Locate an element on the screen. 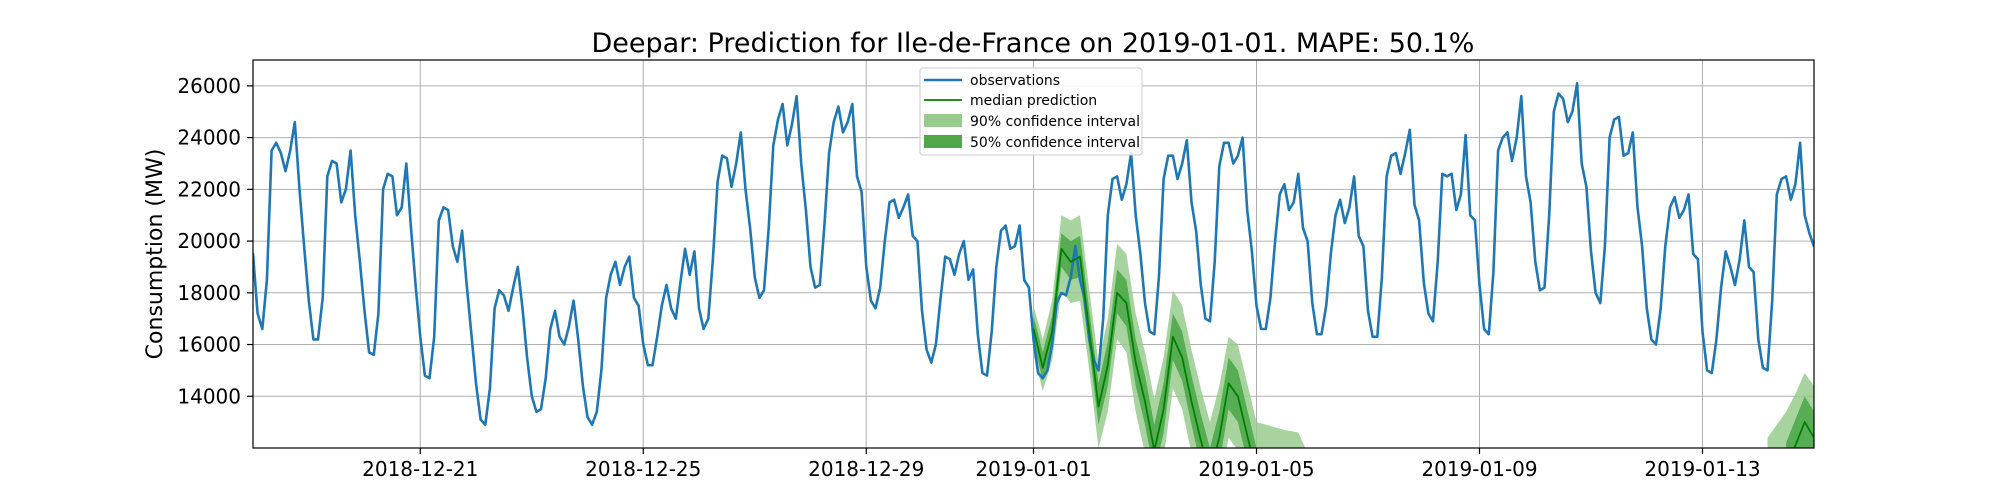  legend-ci90-swatch is located at coordinates (943, 120).